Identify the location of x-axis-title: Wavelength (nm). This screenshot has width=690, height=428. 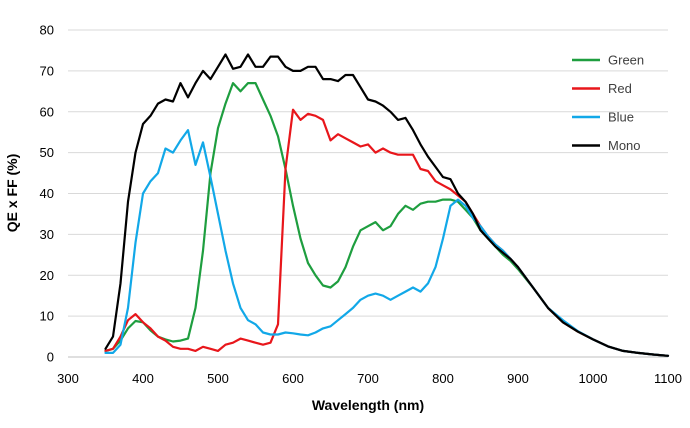
(368, 405).